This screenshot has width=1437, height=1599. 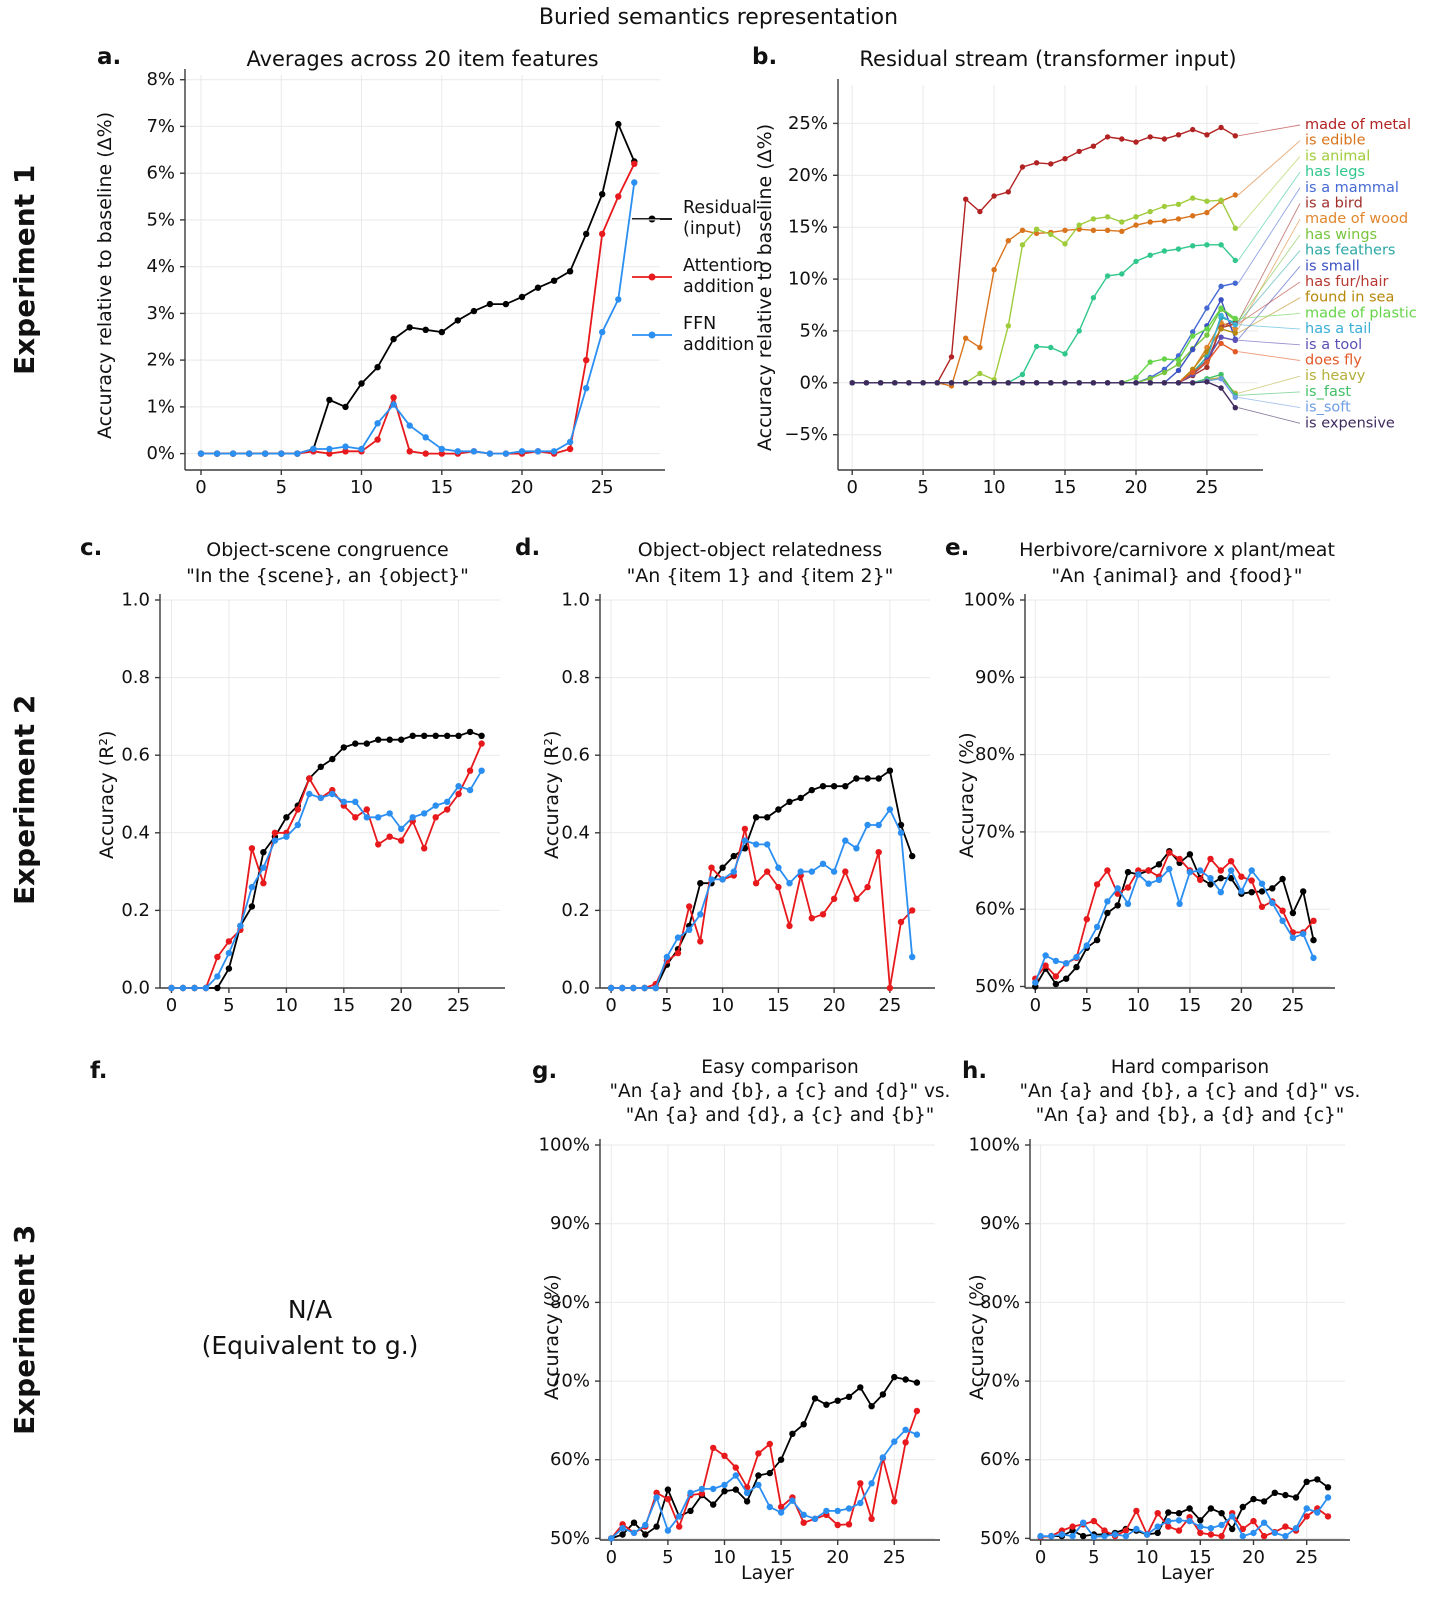 What do you see at coordinates (808, 279) in the screenshot?
I see `y-tick-label: 10%` at bounding box center [808, 279].